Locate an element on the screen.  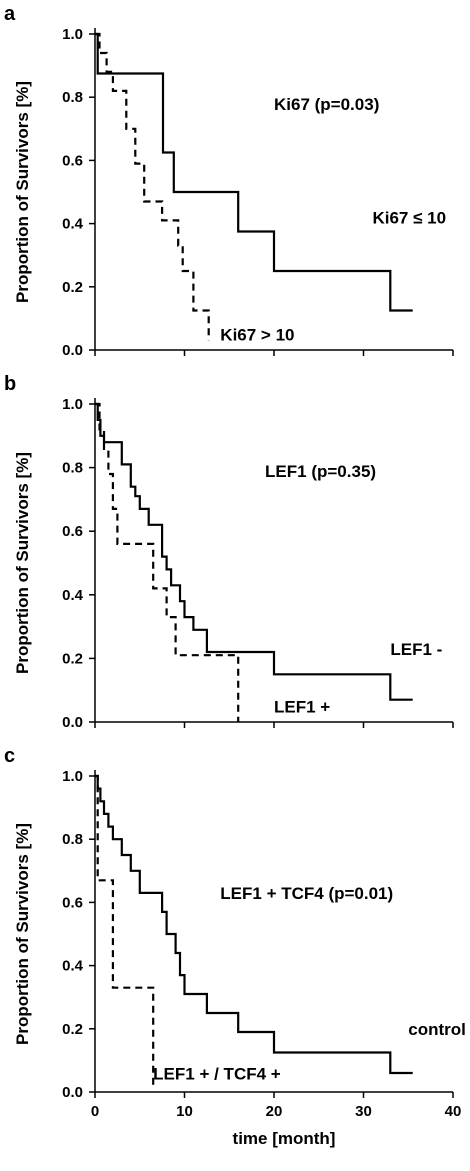
x-tick-label: 40 is located at coordinates (453, 1111).